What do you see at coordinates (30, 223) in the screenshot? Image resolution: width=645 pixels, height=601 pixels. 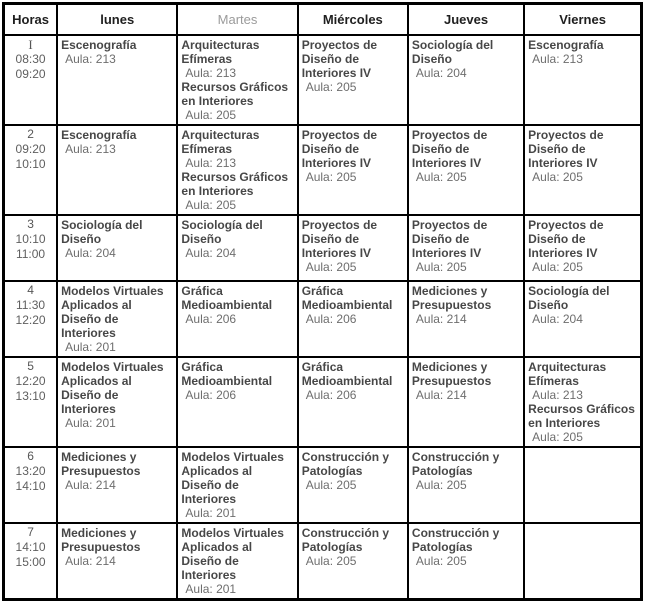 I see `period-number: 3` at bounding box center [30, 223].